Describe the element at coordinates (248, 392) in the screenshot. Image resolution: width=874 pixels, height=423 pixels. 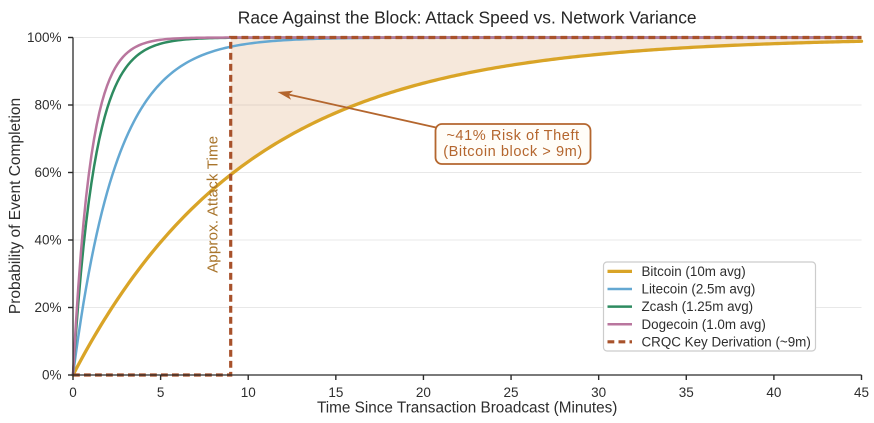
I see `svg-text: 10` at that location.